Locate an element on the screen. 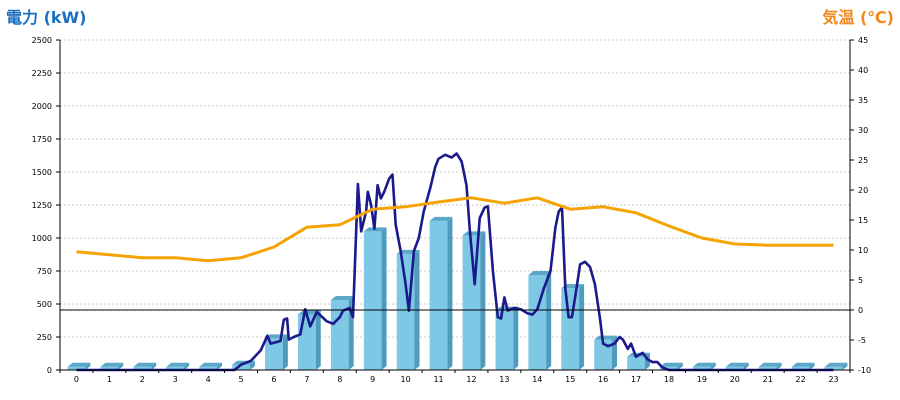 Image resolution: width=900 pixels, height=400 pixels. x-tick-label: 13 is located at coordinates (504, 379).